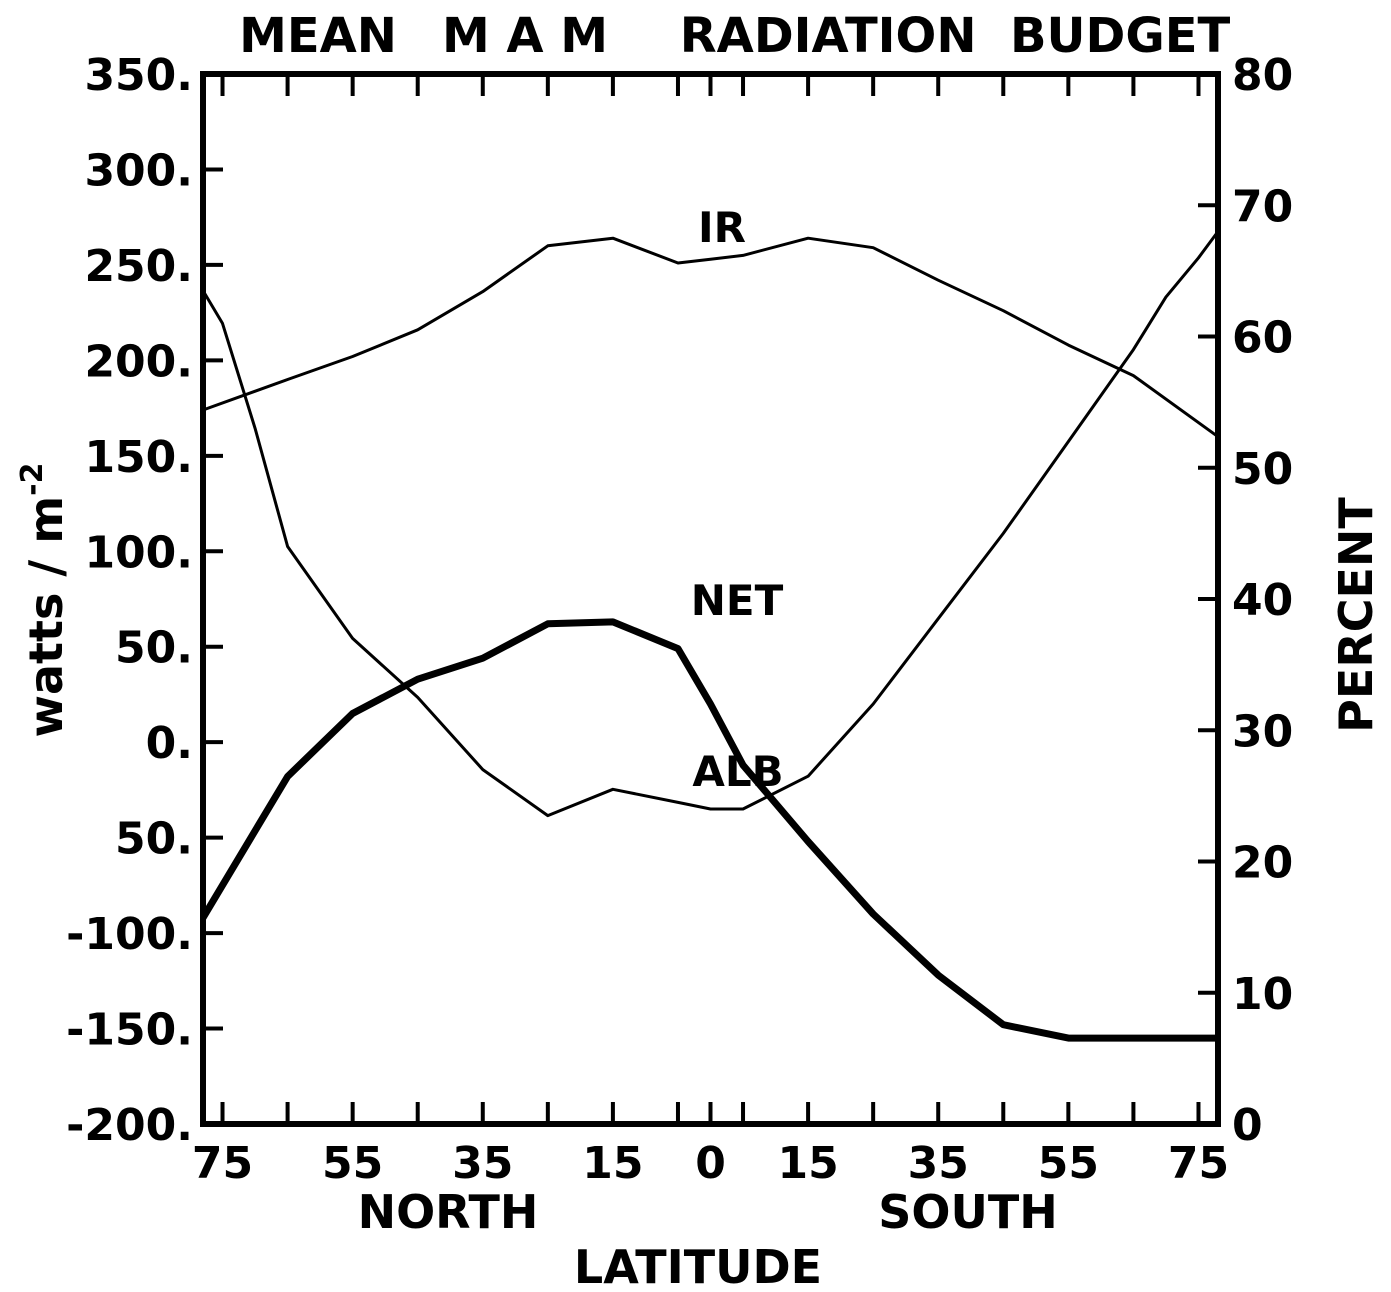 This screenshot has height=1292, width=1391. I want to click on x-axis-tick-labels: 75 55 35 15 0 15 35 55 75, so click(710, 1163).